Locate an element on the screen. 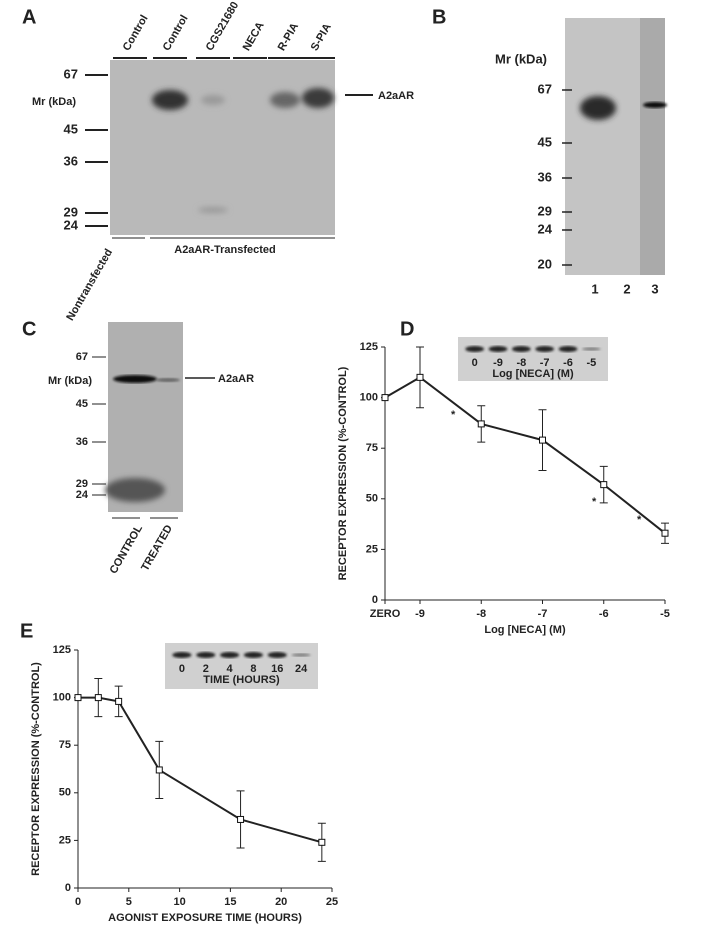  smear is located at coordinates (135, 490).